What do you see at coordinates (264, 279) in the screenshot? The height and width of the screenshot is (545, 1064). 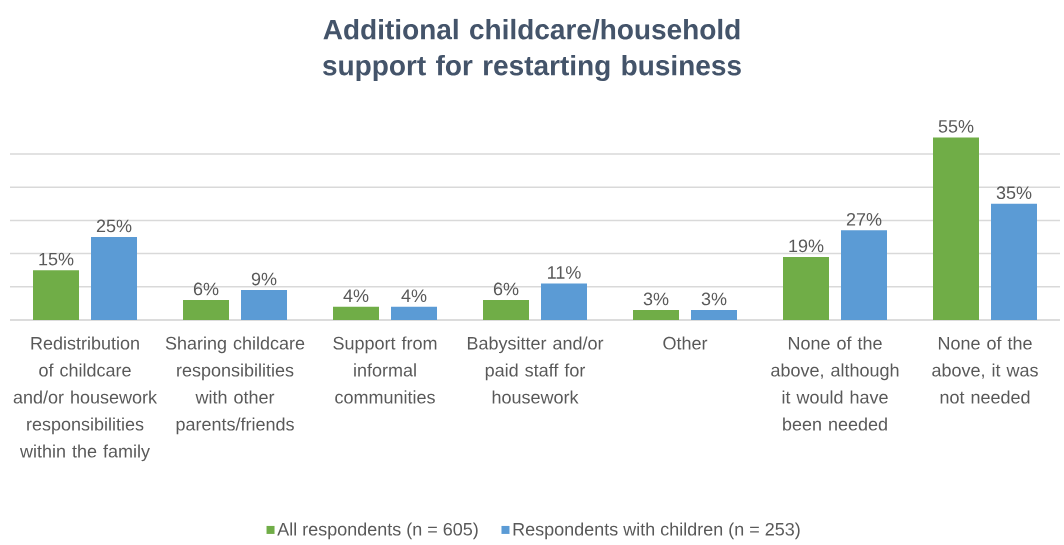 I see `data-label: 9%` at bounding box center [264, 279].